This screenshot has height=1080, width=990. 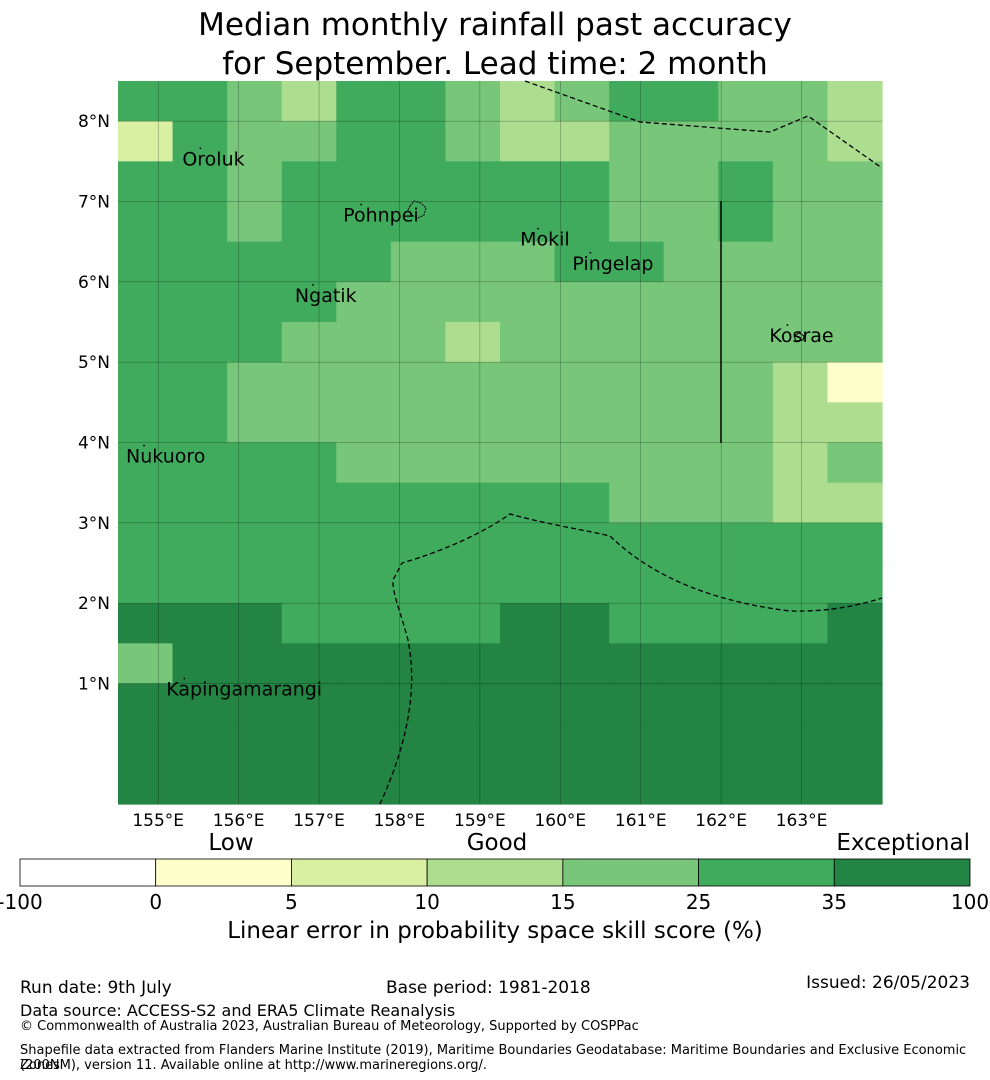 What do you see at coordinates (560, 820) in the screenshot?
I see `longitude-label: 160°E` at bounding box center [560, 820].